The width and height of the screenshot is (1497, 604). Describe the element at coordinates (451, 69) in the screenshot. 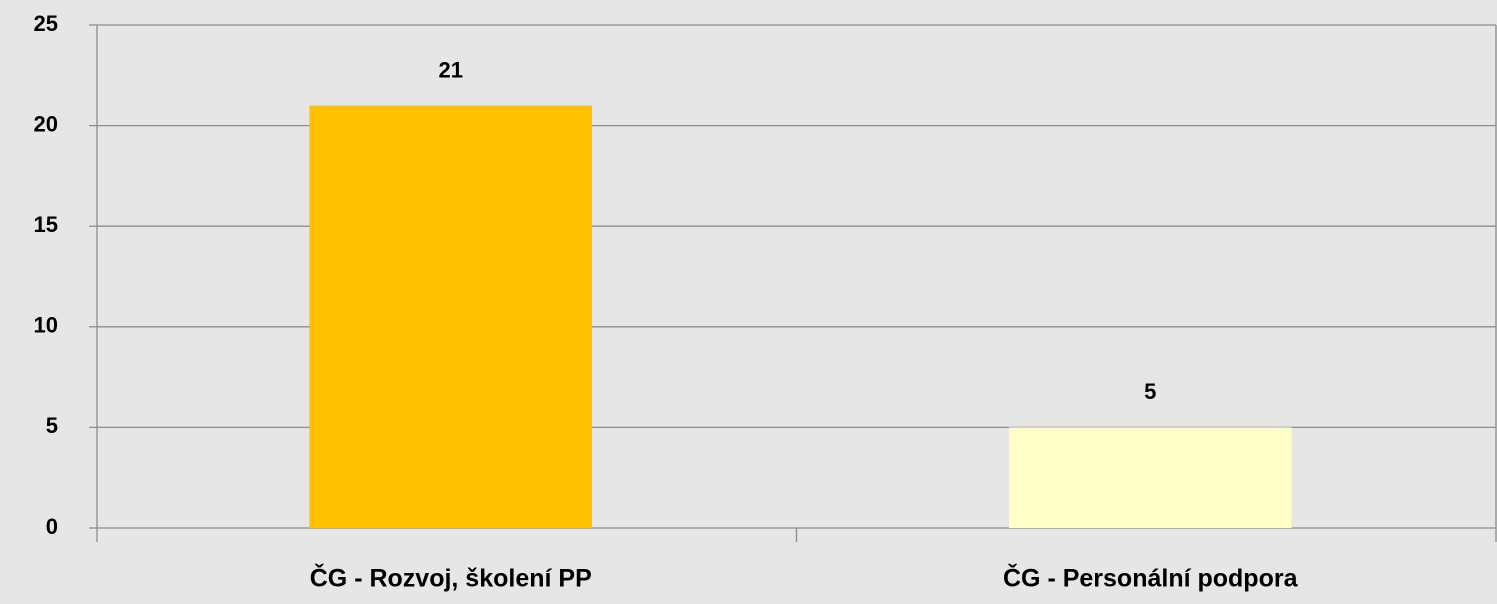

I see `data-label: 21` at that location.